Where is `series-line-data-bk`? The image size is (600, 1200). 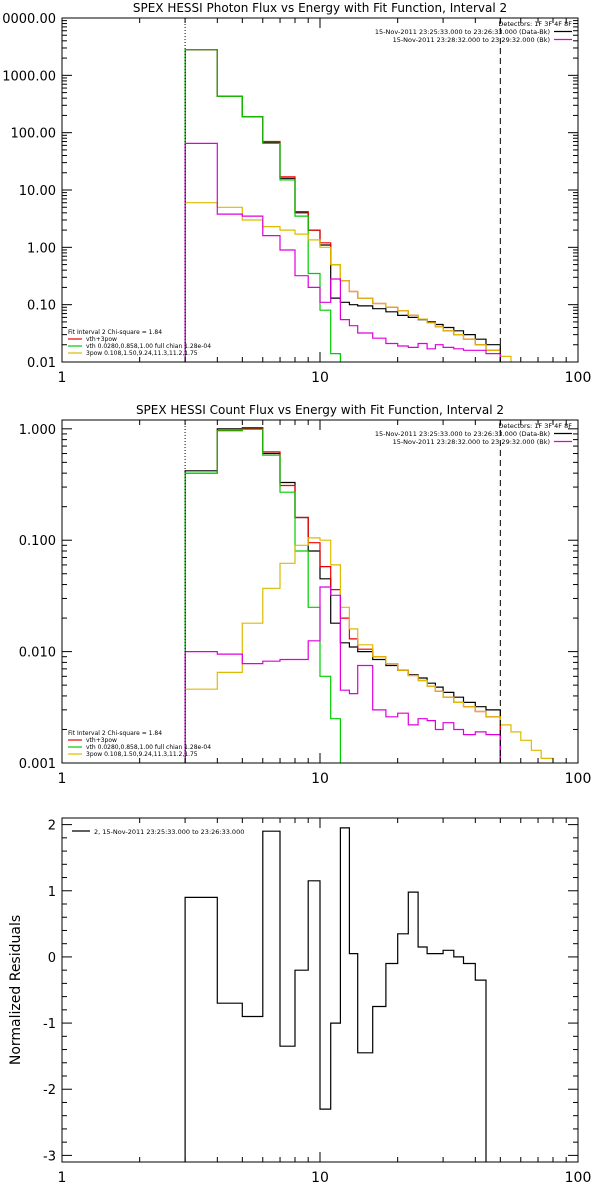 series-line-data-bk is located at coordinates (342, 595).